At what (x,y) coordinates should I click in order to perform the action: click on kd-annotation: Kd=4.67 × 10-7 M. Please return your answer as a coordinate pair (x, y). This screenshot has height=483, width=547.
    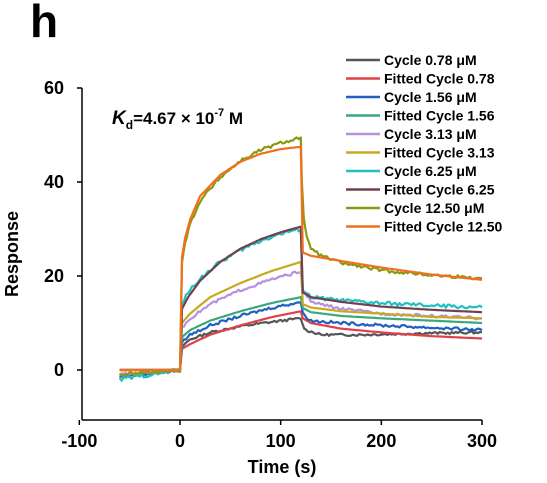
    Looking at the image, I should click on (177, 119).